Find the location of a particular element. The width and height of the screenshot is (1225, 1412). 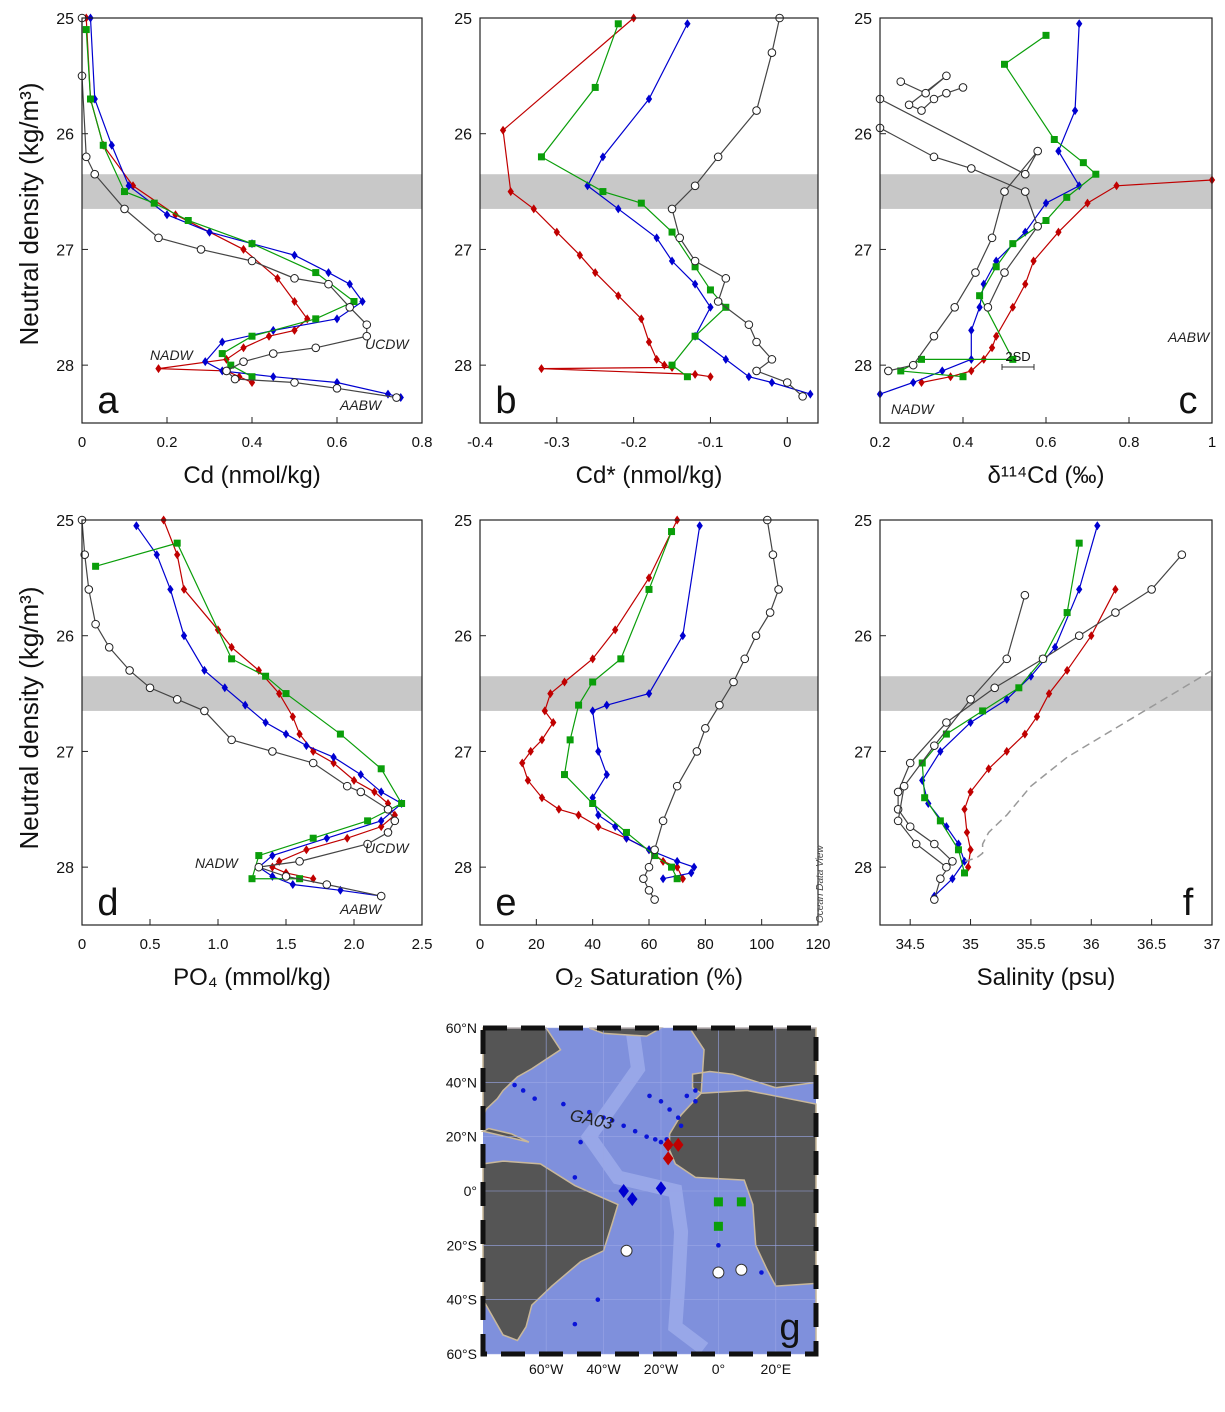

y-tick-label: 26 is located at coordinates (863, 135).